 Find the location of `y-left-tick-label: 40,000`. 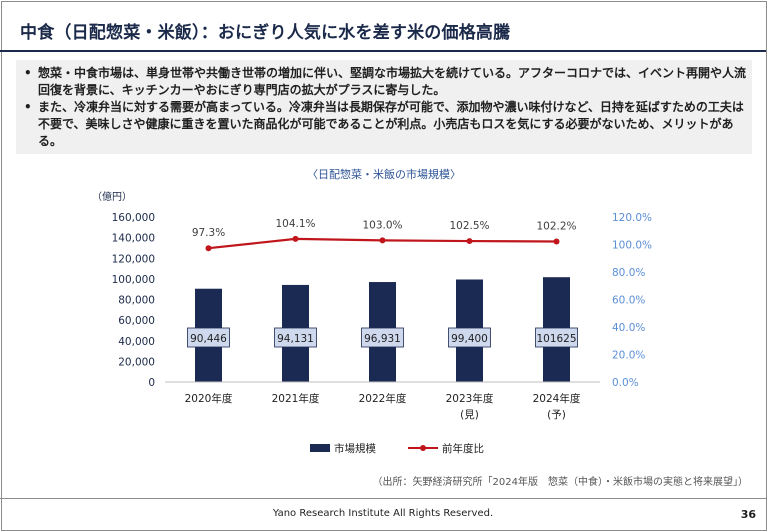

y-left-tick-label: 40,000 is located at coordinates (136, 342).